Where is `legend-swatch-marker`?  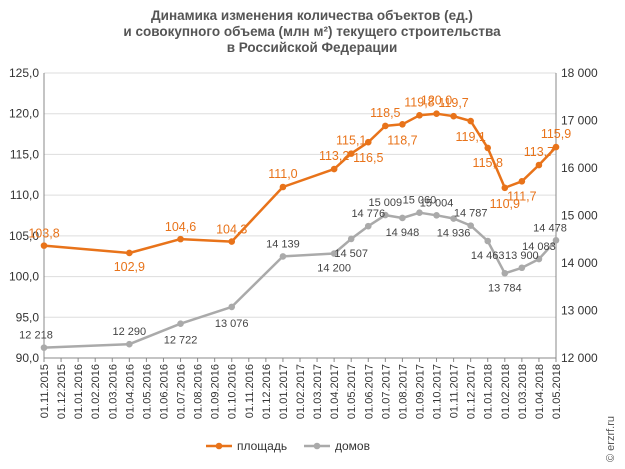
legend-swatch-marker is located at coordinates (317, 446).